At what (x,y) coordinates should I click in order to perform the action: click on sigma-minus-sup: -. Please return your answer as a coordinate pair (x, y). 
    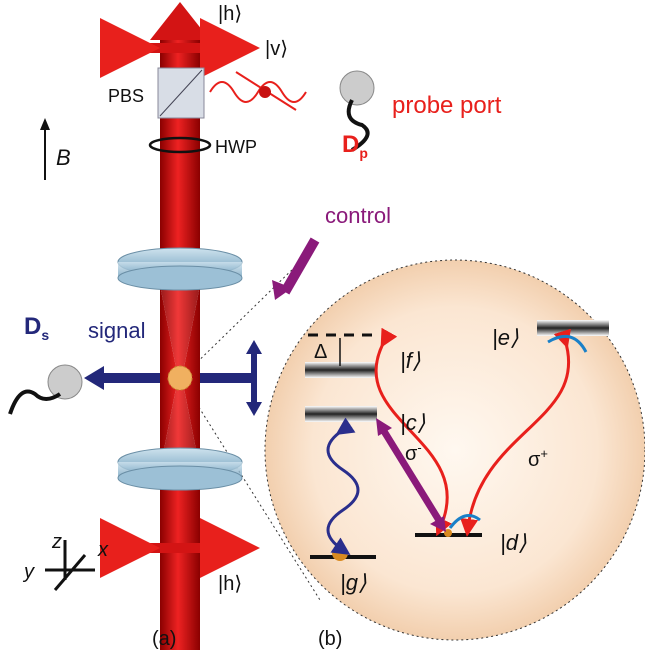
    Looking at the image, I should click on (419, 447).